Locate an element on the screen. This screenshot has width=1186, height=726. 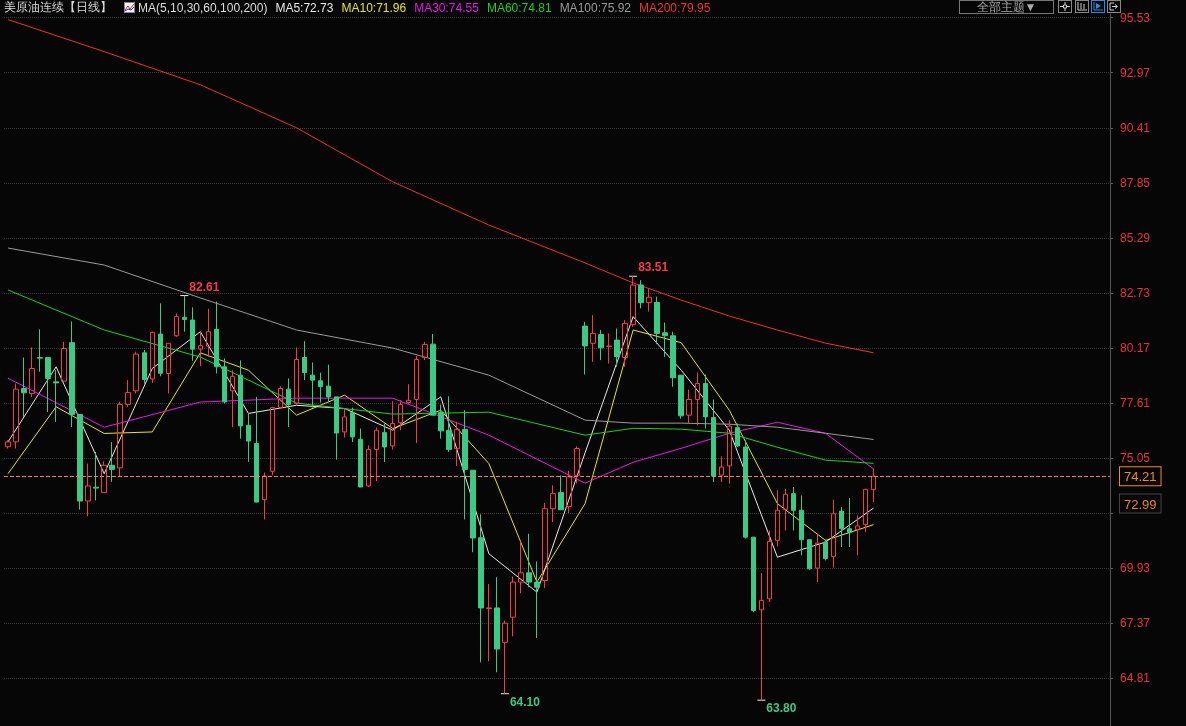
y-tick-label: 82.73 is located at coordinates (1135, 292).